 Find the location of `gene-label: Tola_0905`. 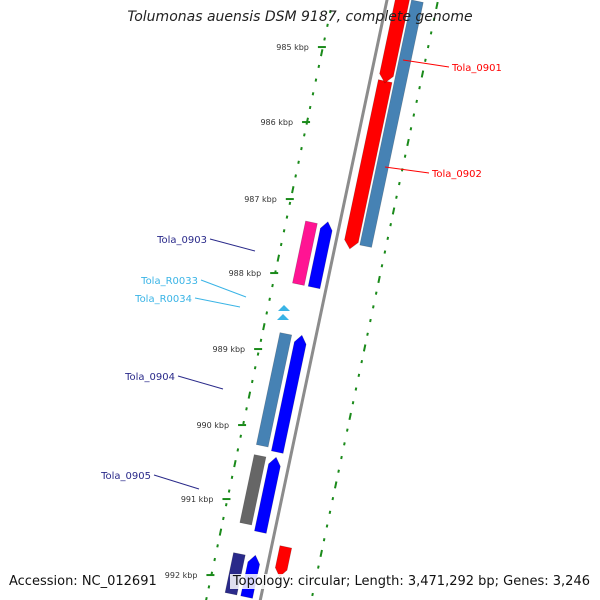

gene-label: Tola_0905 is located at coordinates (125, 476).